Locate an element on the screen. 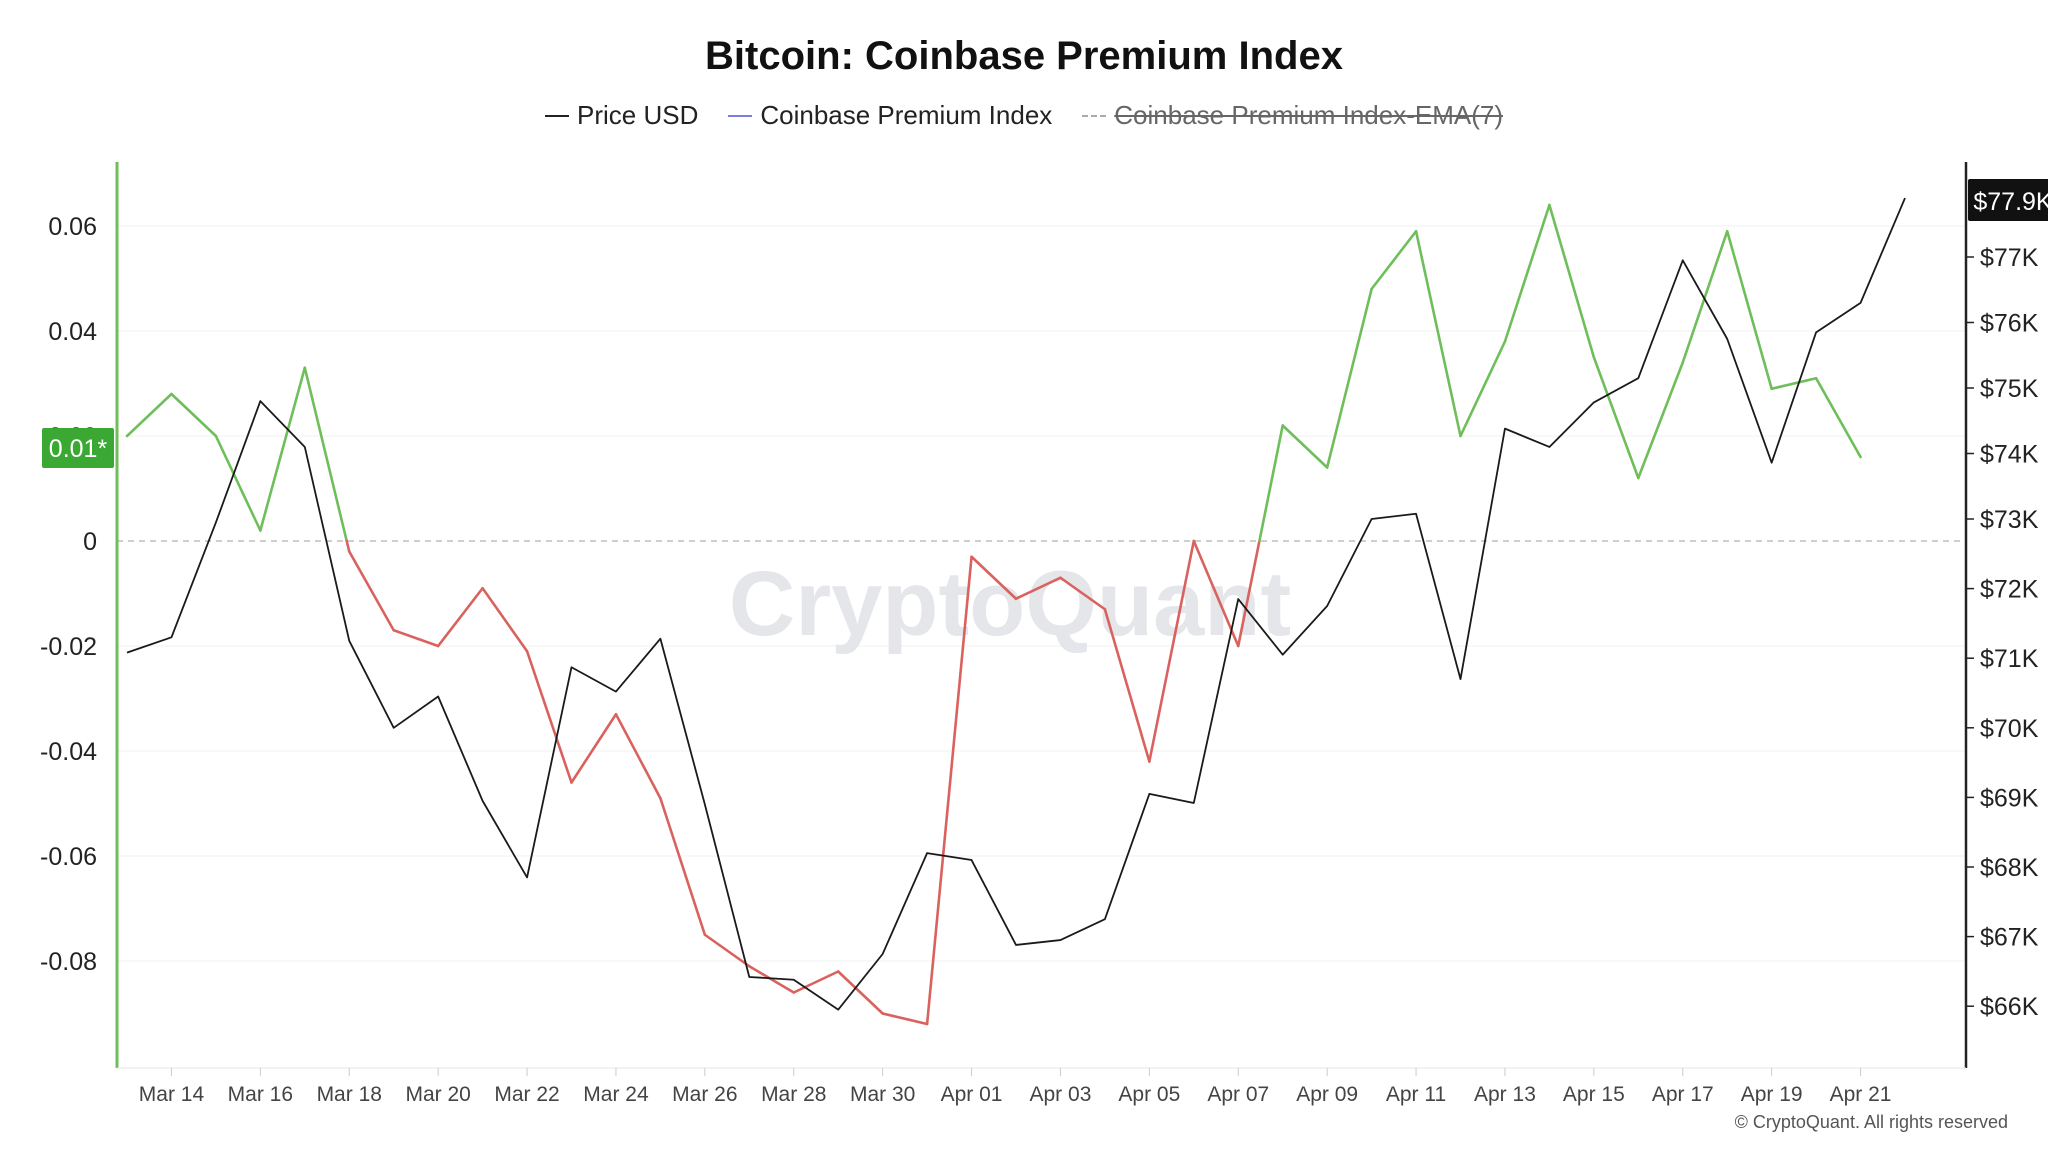  x-tick-label: Apr 21 is located at coordinates (1861, 1094).